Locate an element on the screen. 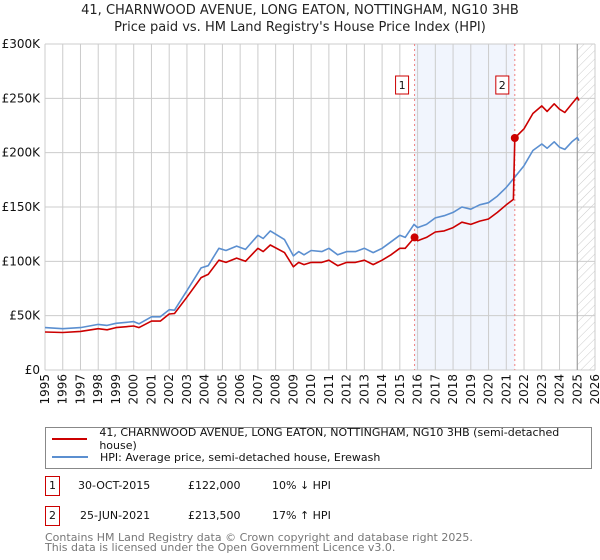 This screenshot has width=600, height=560. y-tick-label: £200K is located at coordinates (22, 153).